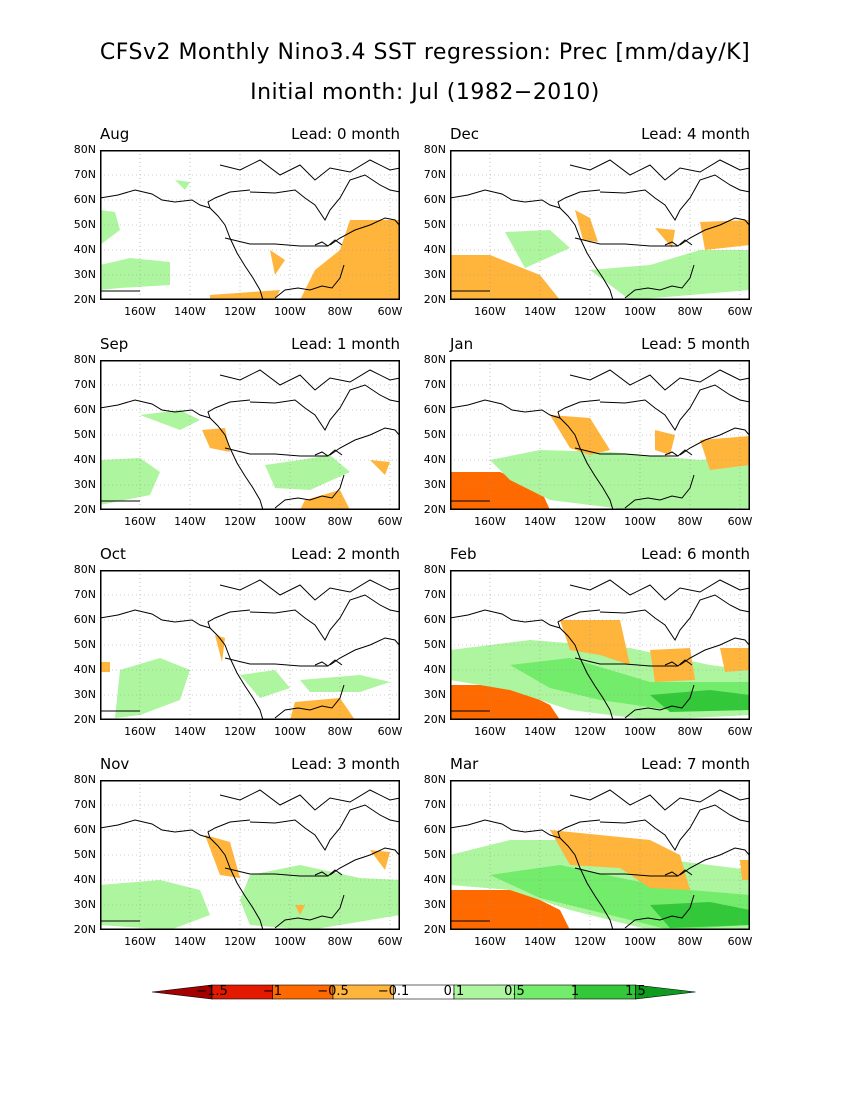 The width and height of the screenshot is (850, 1100). What do you see at coordinates (635, 991) in the screenshot?
I see `colorbar-label: 1.5` at bounding box center [635, 991].